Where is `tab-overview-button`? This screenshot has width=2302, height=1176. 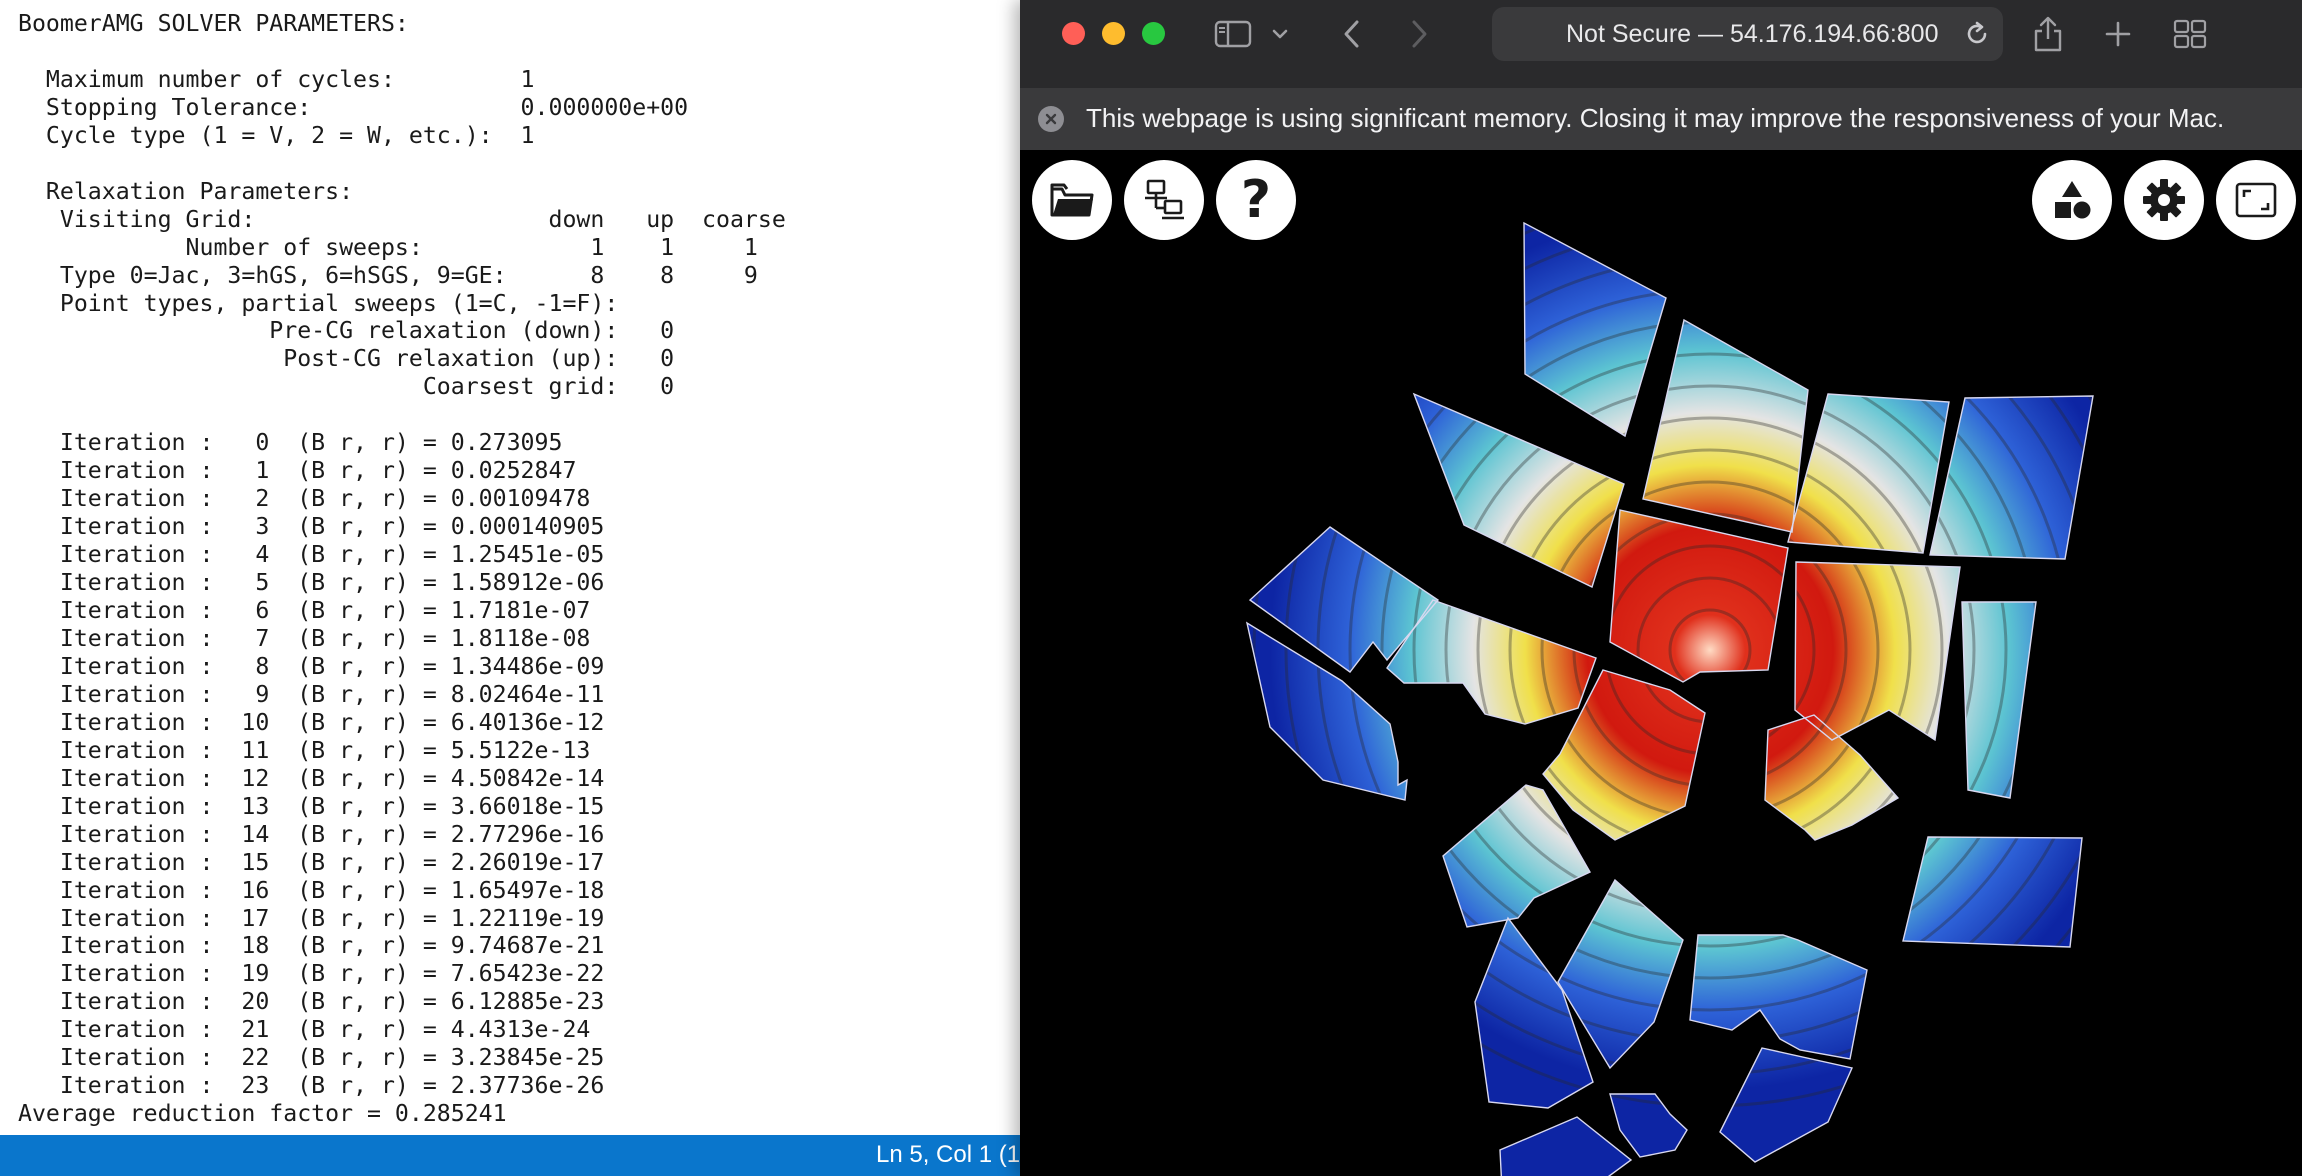 tab-overview-button is located at coordinates (2190, 34).